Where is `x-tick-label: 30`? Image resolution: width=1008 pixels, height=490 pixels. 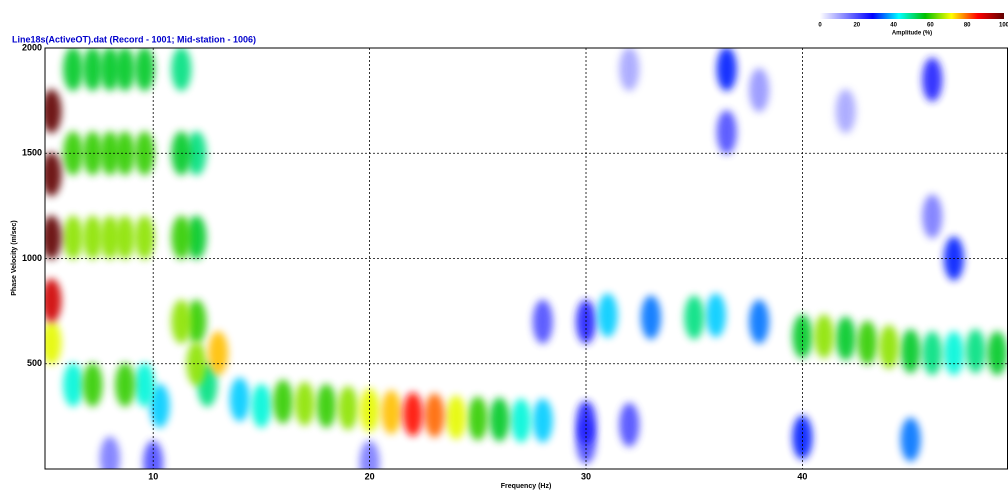
x-tick-label: 30 is located at coordinates (586, 476).